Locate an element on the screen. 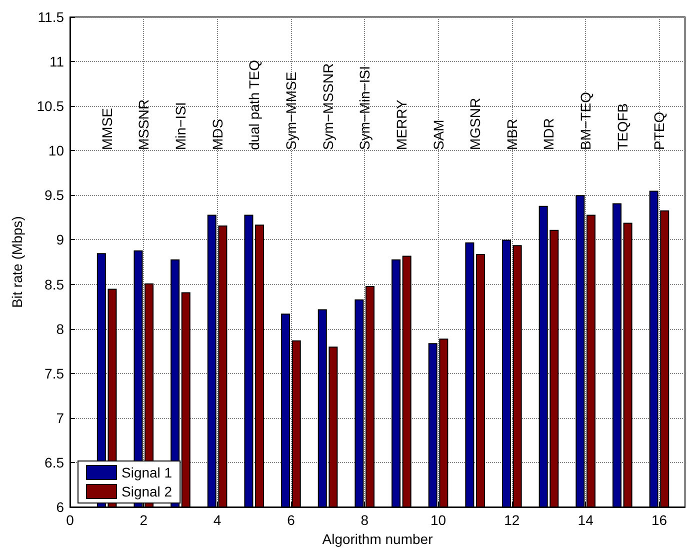 The height and width of the screenshot is (554, 687). y-tick-label: 7 is located at coordinates (60, 418).